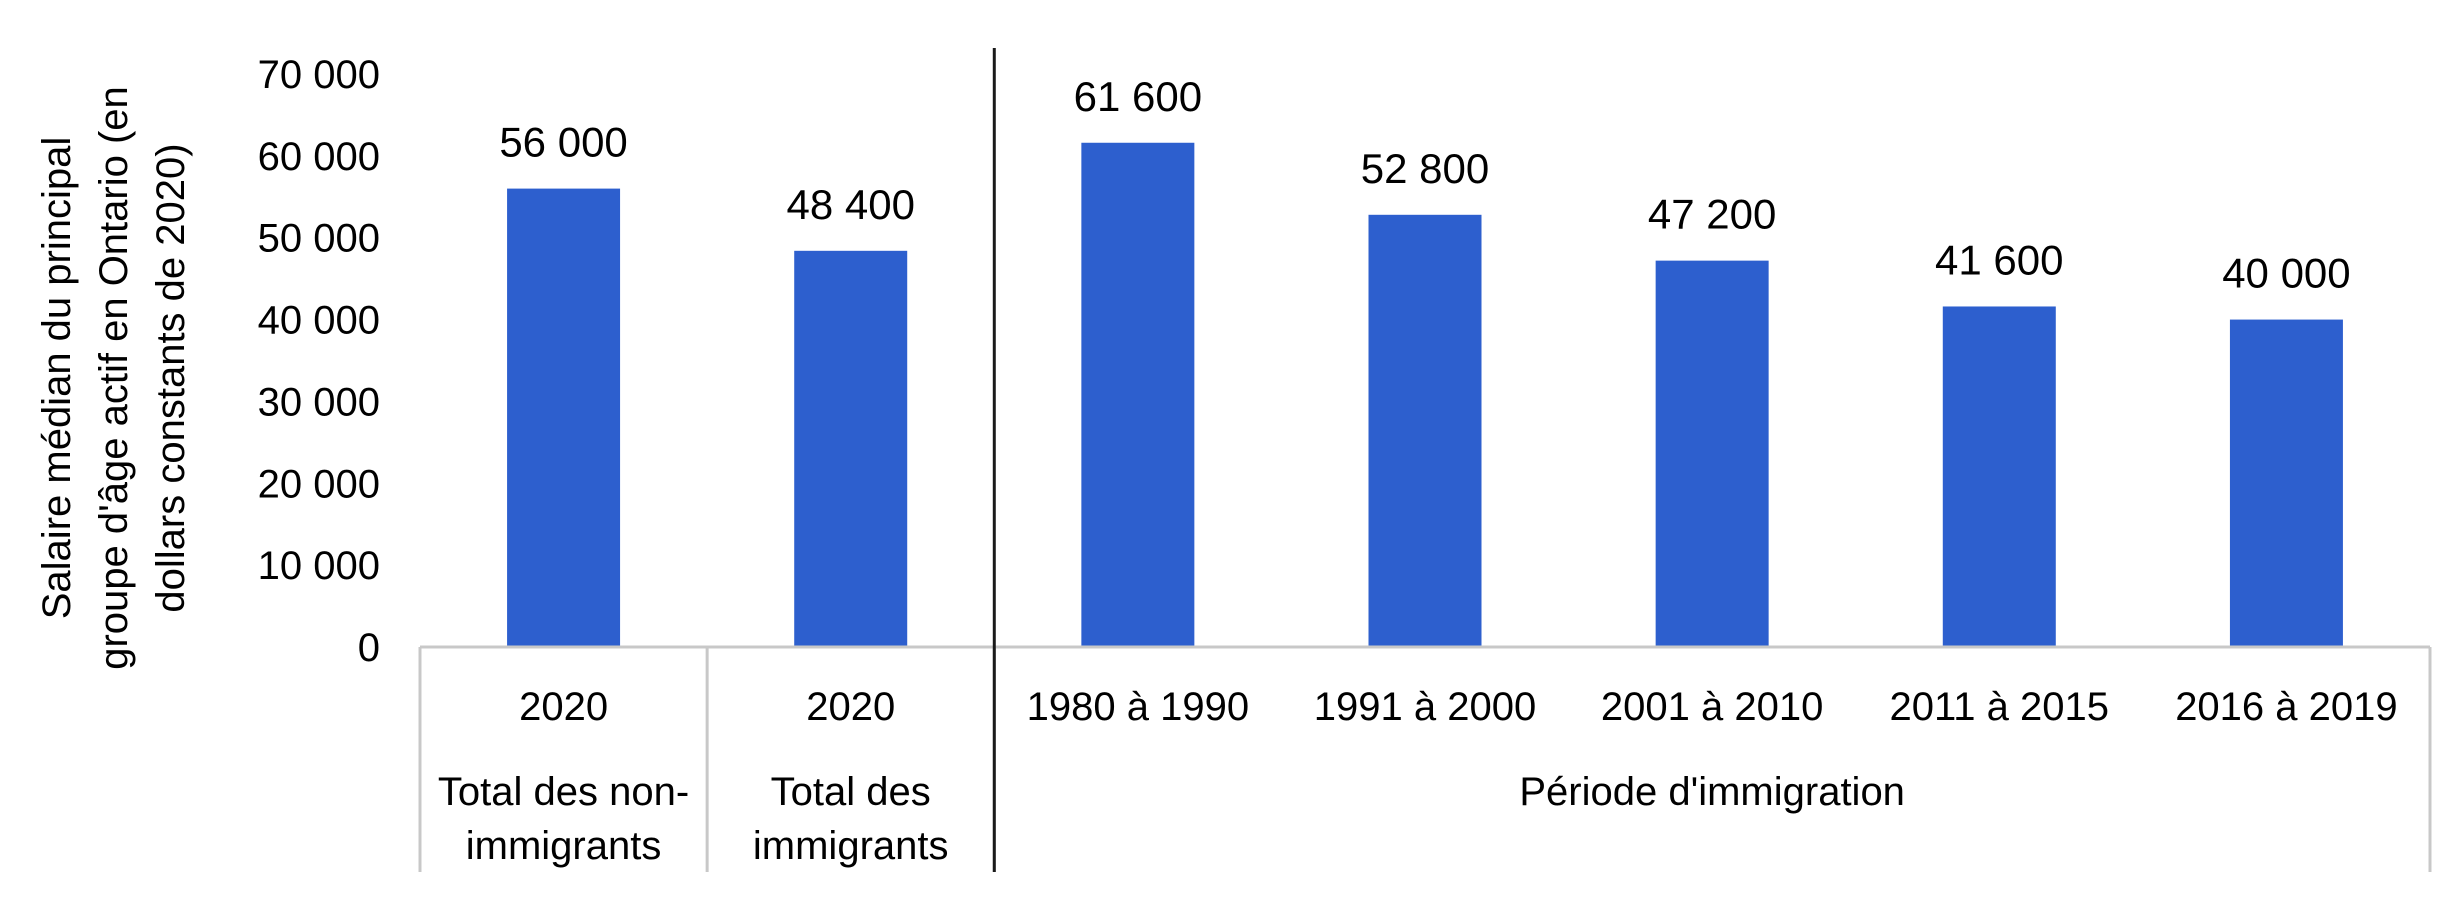 The width and height of the screenshot is (2460, 918). What do you see at coordinates (850, 204) in the screenshot?
I see `data-label: 48 400` at bounding box center [850, 204].